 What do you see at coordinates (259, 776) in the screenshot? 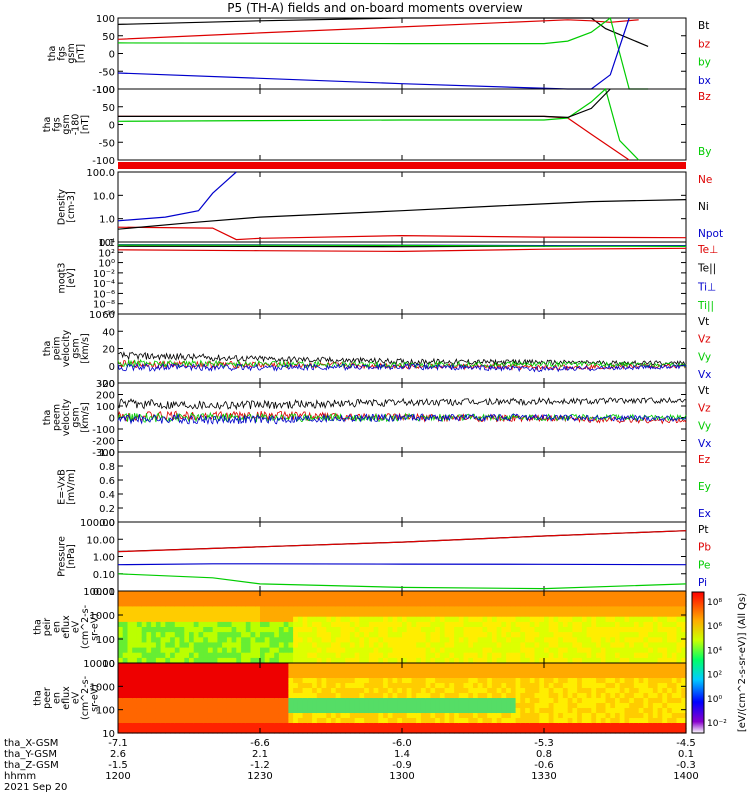
I see `axis-row-value: 1230` at bounding box center [259, 776].